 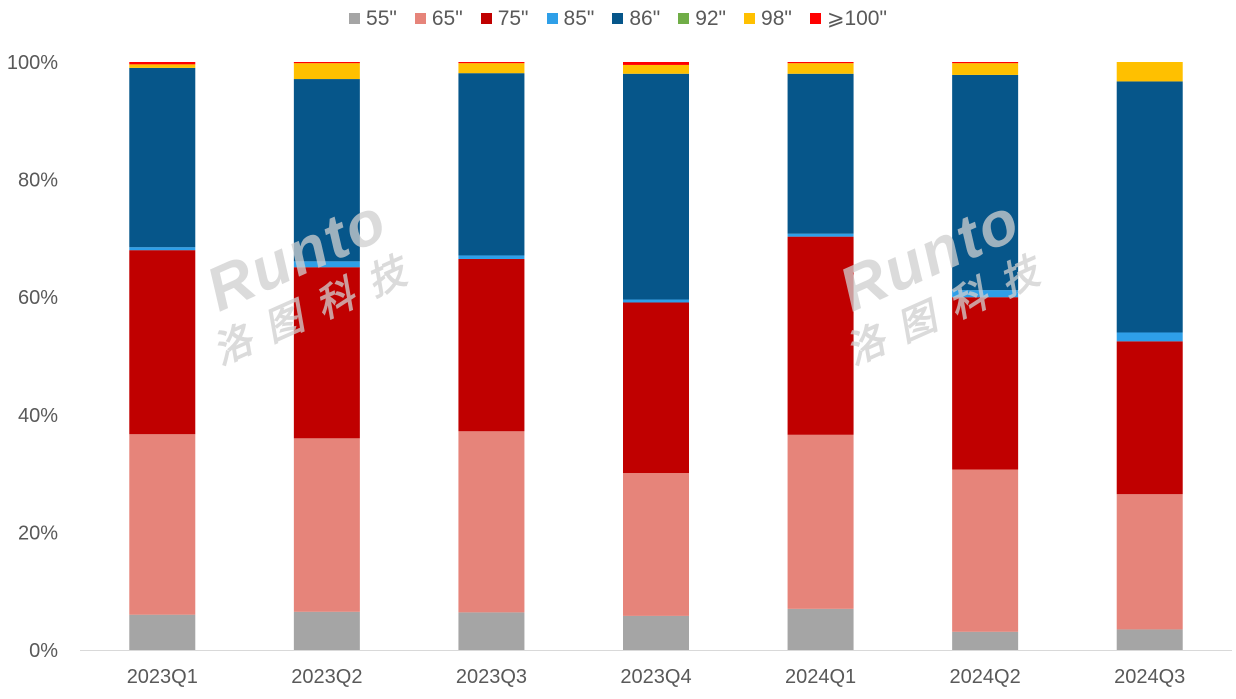 I want to click on legend-item: 65", so click(x=438, y=18).